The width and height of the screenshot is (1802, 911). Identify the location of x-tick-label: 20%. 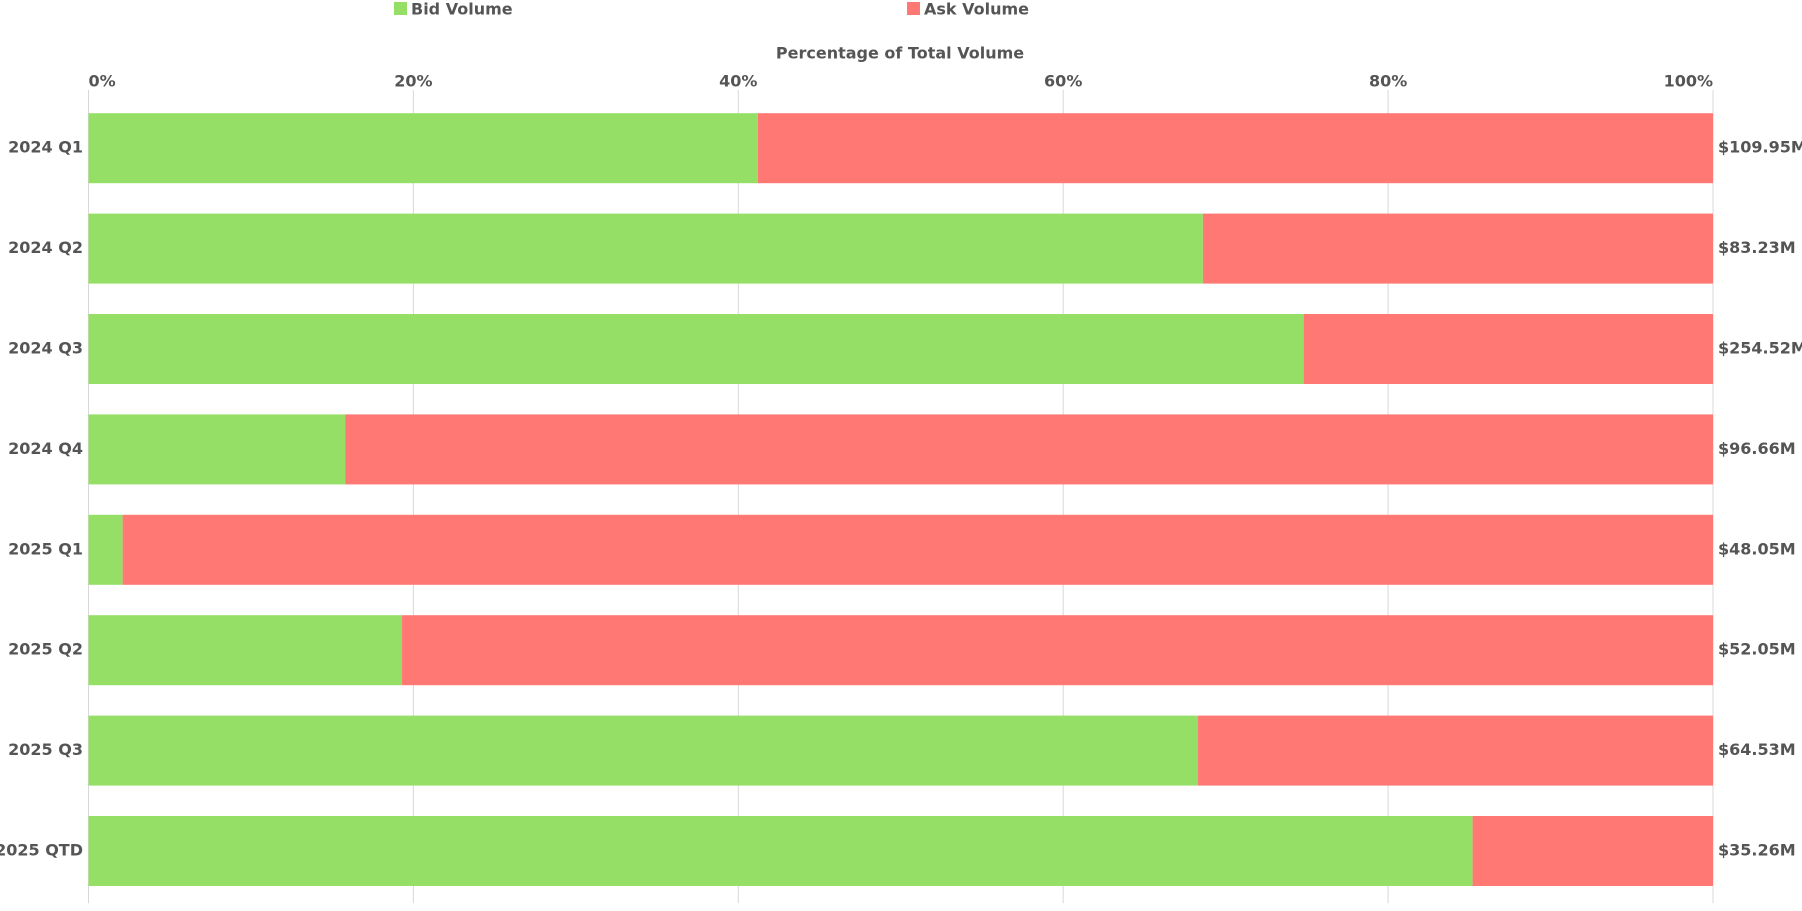
(413, 81).